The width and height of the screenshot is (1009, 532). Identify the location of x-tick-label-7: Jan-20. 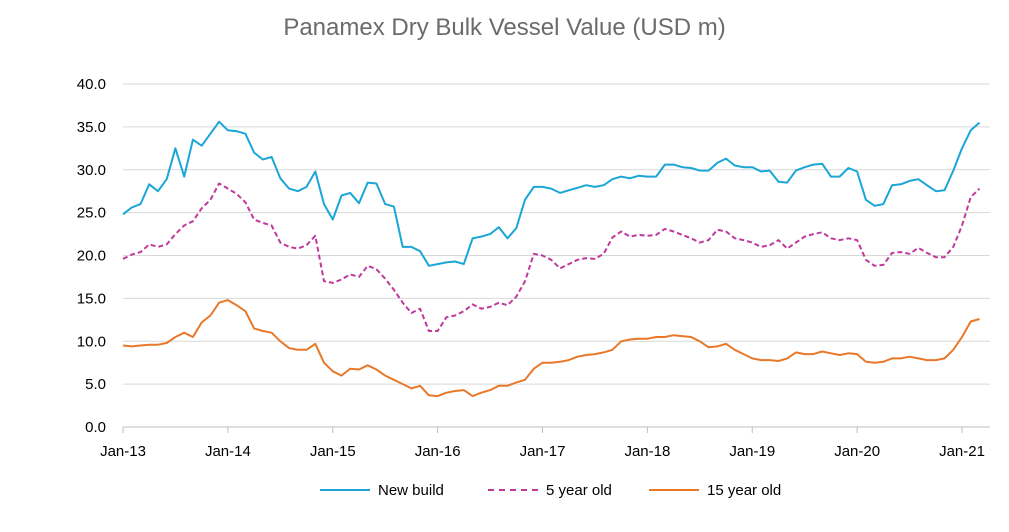
(857, 451).